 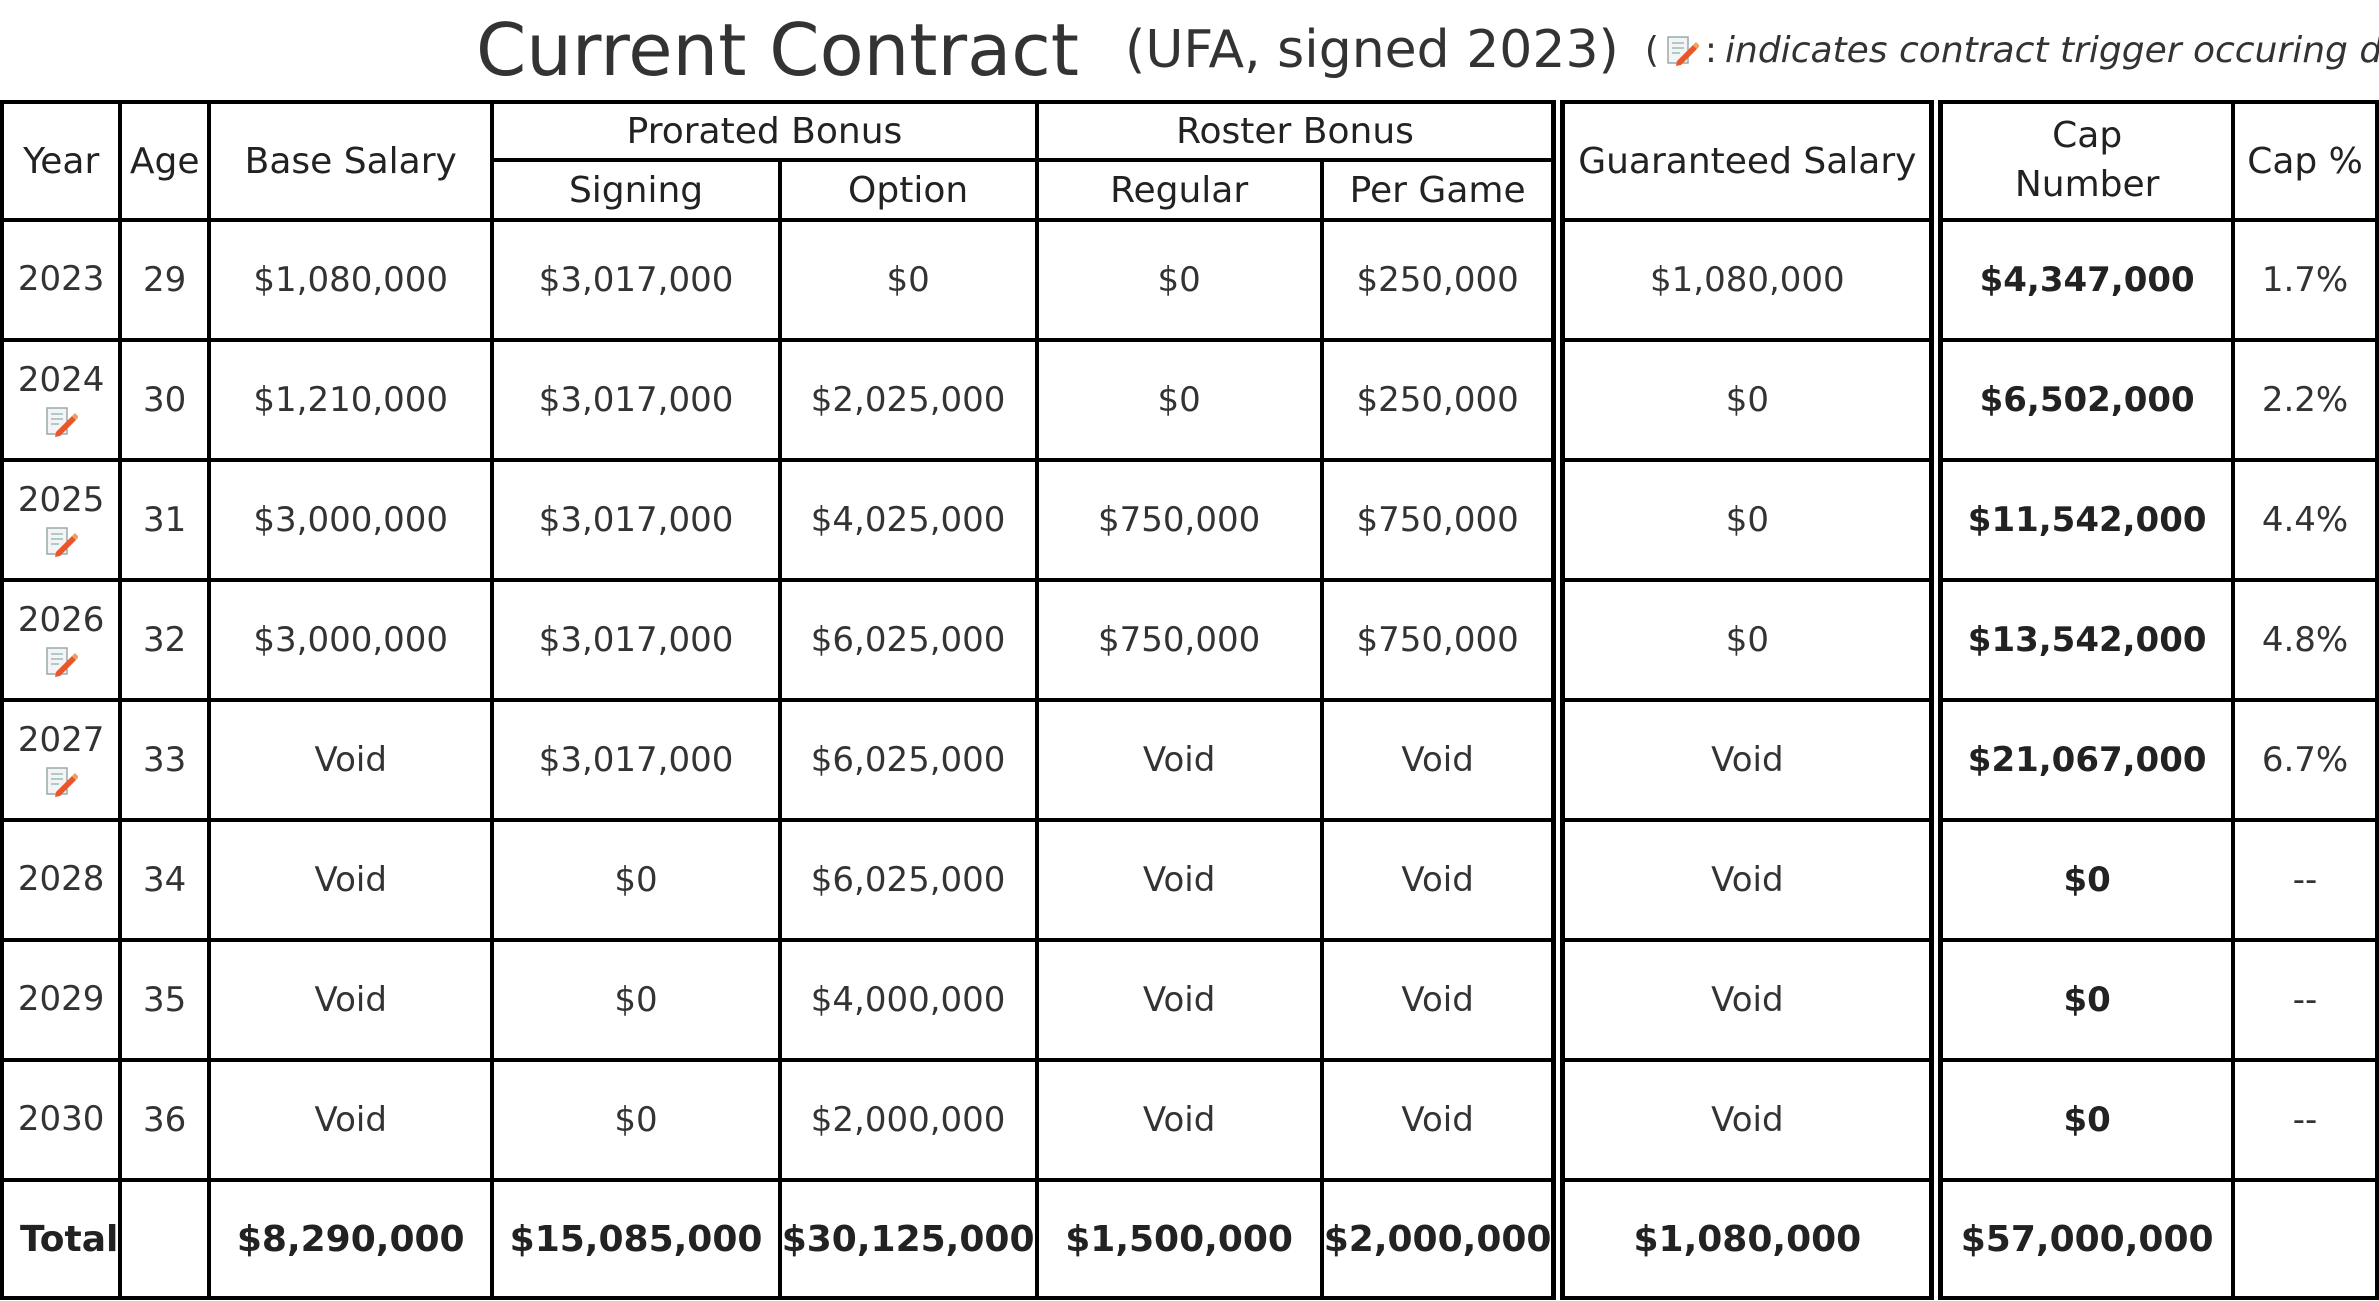 I want to click on cell-year: 2029, so click(x=61, y=1000).